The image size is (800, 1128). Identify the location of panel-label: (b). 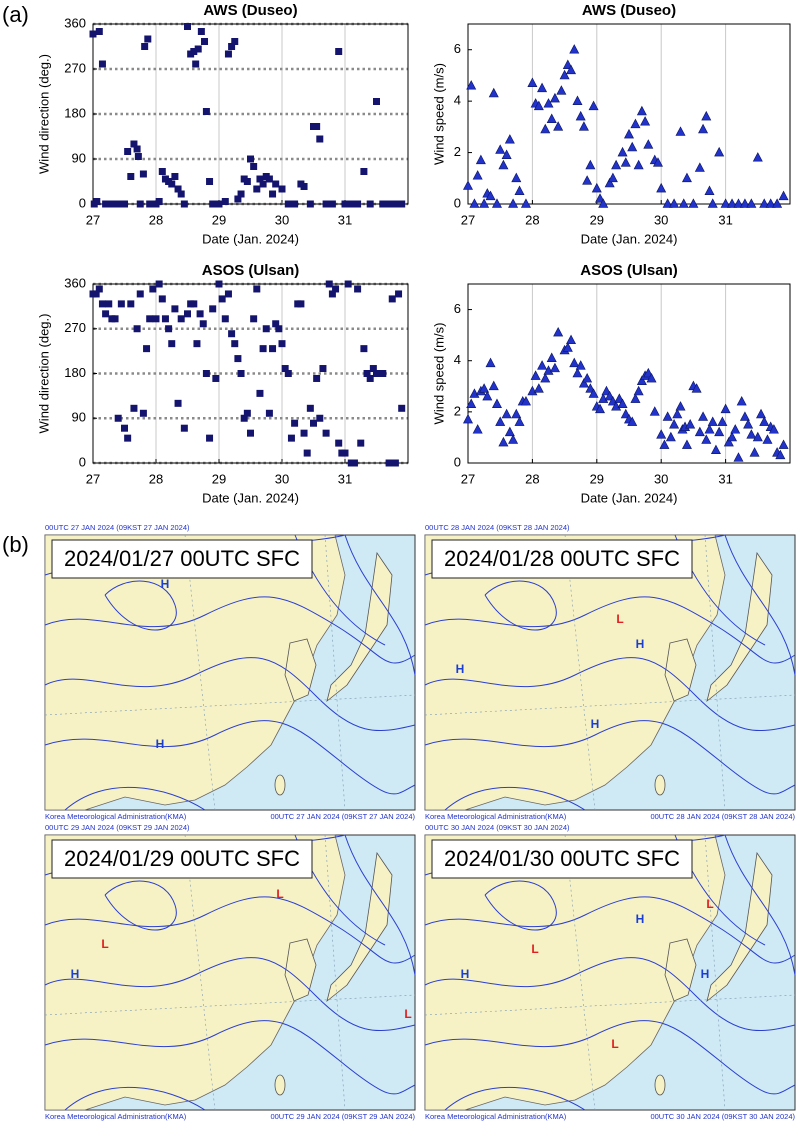
(15, 544).